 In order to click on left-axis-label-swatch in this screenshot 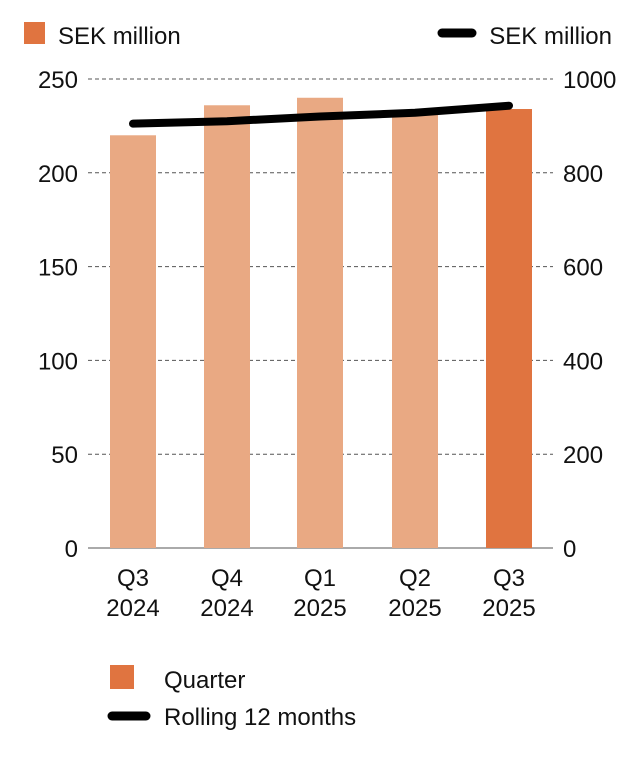, I will do `click(34, 33)`.